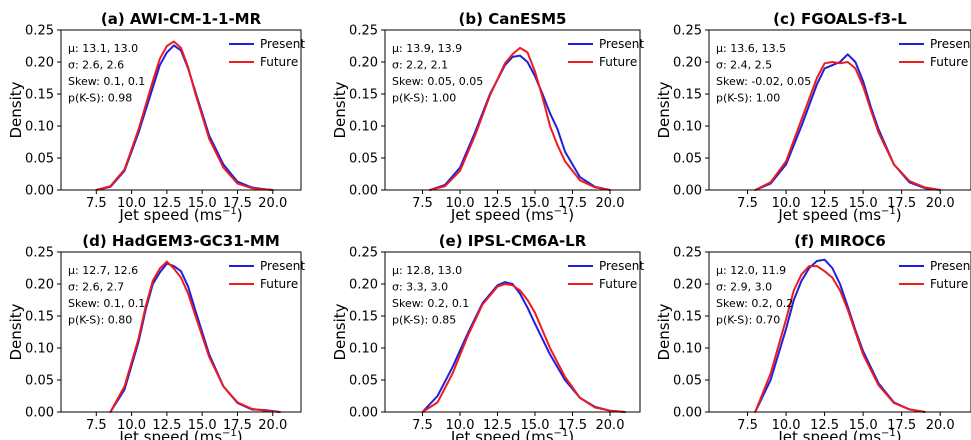 The height and width of the screenshot is (440, 971). I want to click on stats-line: σ: 2.6, 2.7, so click(96, 287).